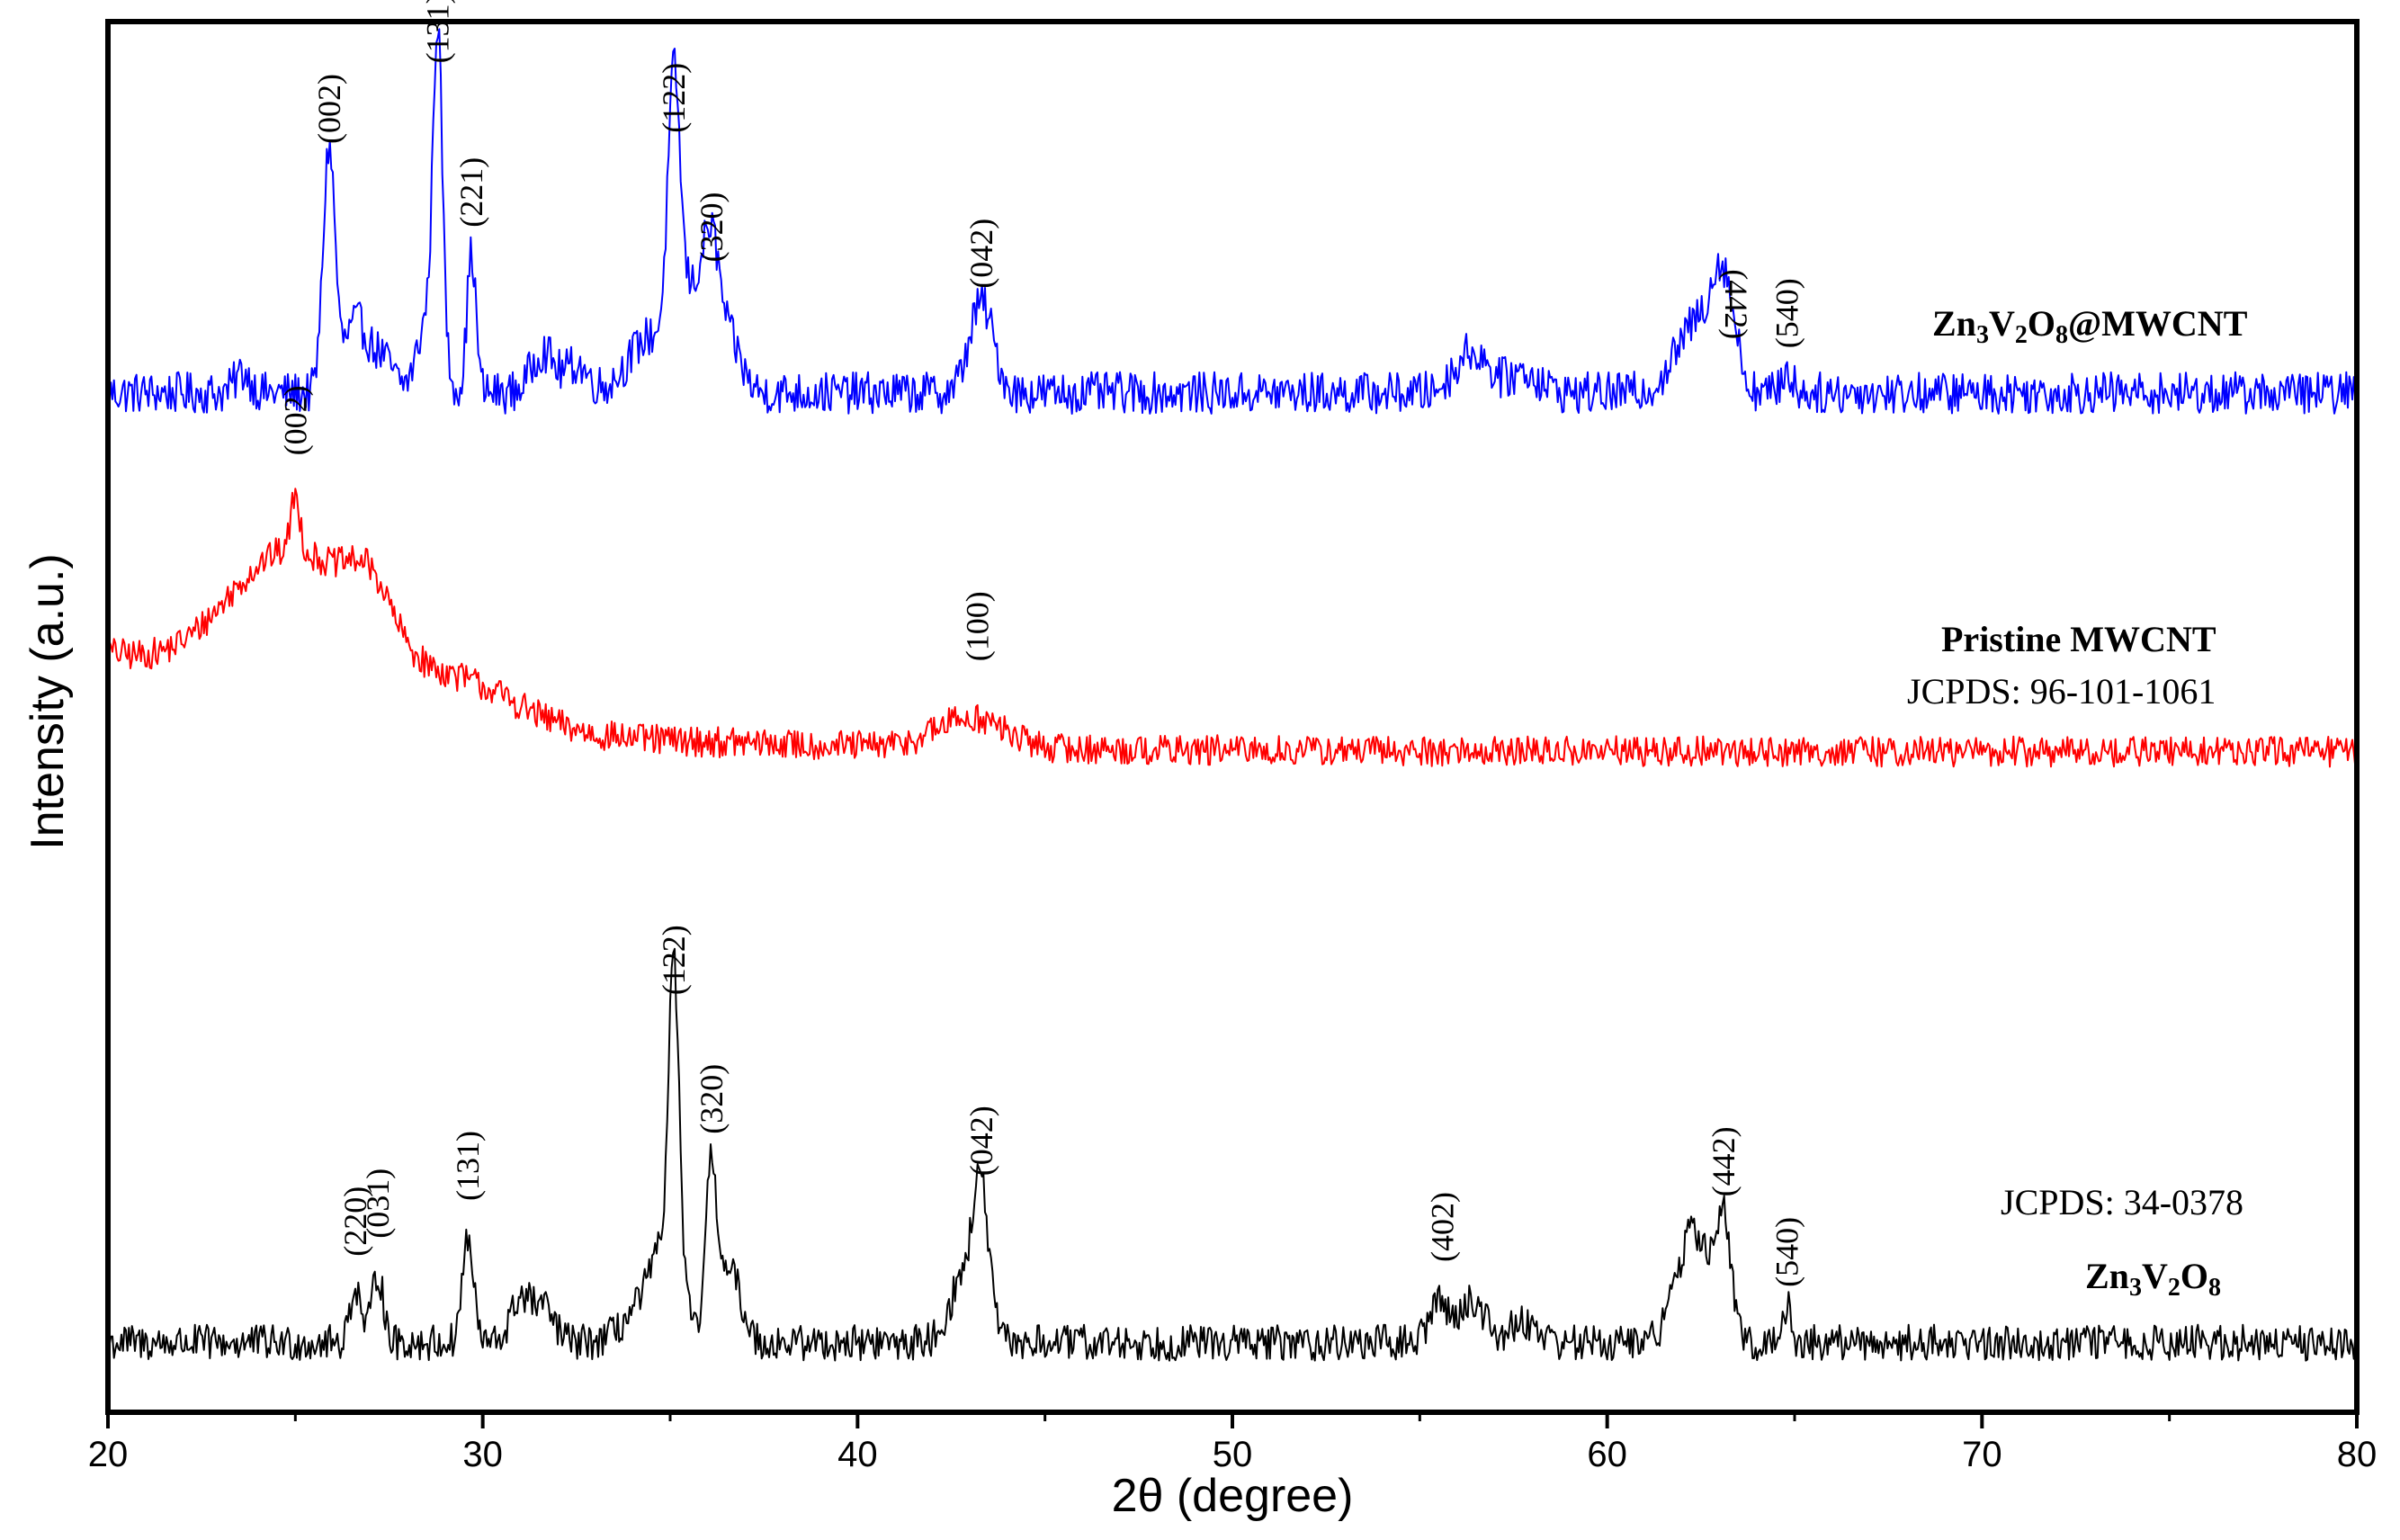 The height and width of the screenshot is (1540, 2400). I want to click on x-axis-title: 2θ (degree), so click(1233, 1496).